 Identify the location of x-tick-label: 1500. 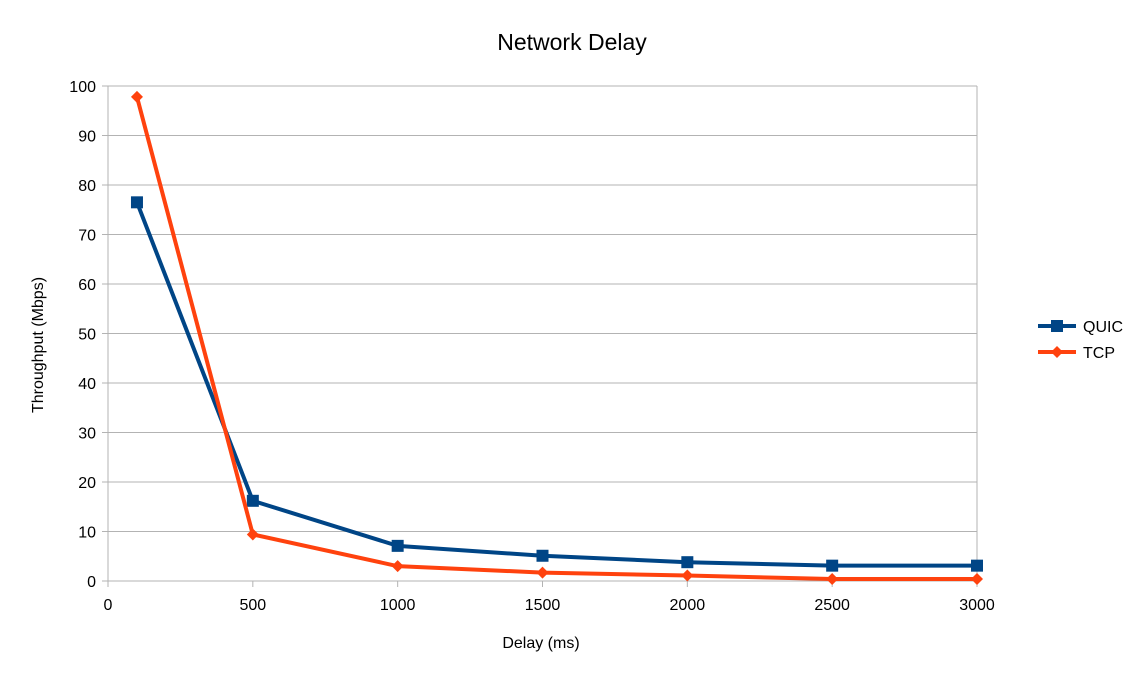
(543, 605).